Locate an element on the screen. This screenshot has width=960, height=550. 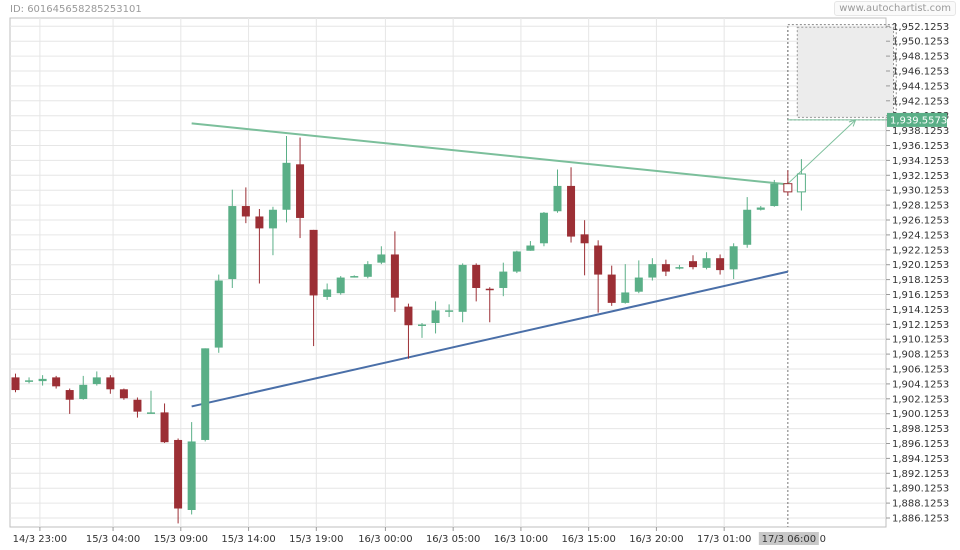
y-tick-label: 1,942.1253 is located at coordinates (920, 101).